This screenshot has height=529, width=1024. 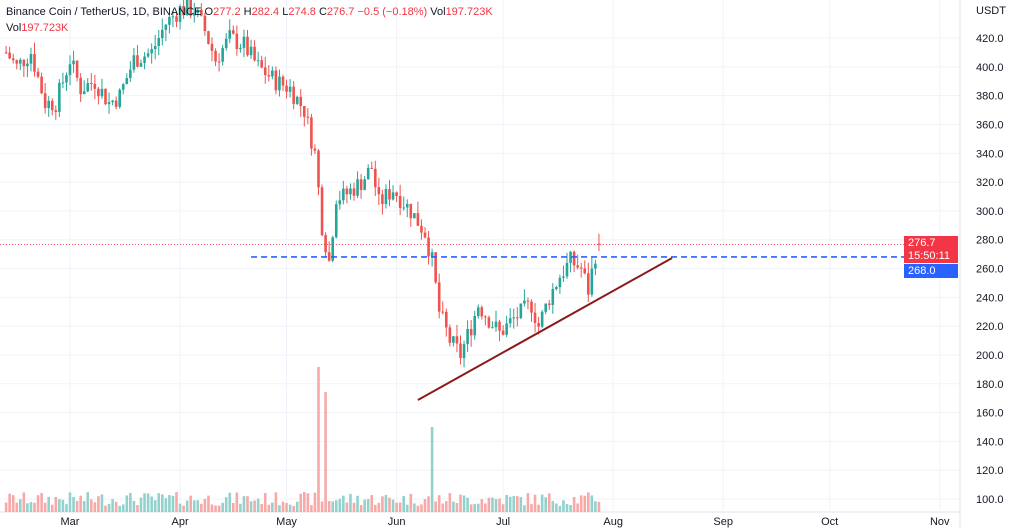 What do you see at coordinates (340, 12) in the screenshot?
I see `close-value: 276.7` at bounding box center [340, 12].